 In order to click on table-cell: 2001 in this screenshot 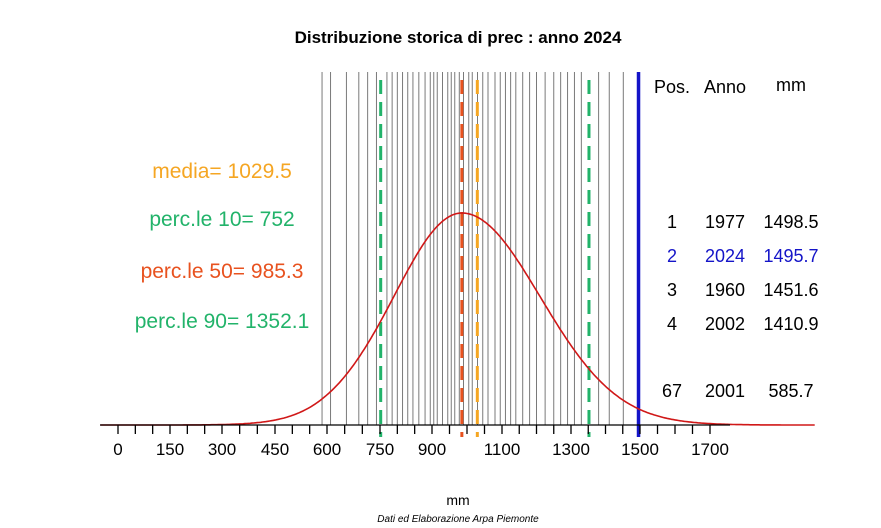, I will do `click(725, 391)`.